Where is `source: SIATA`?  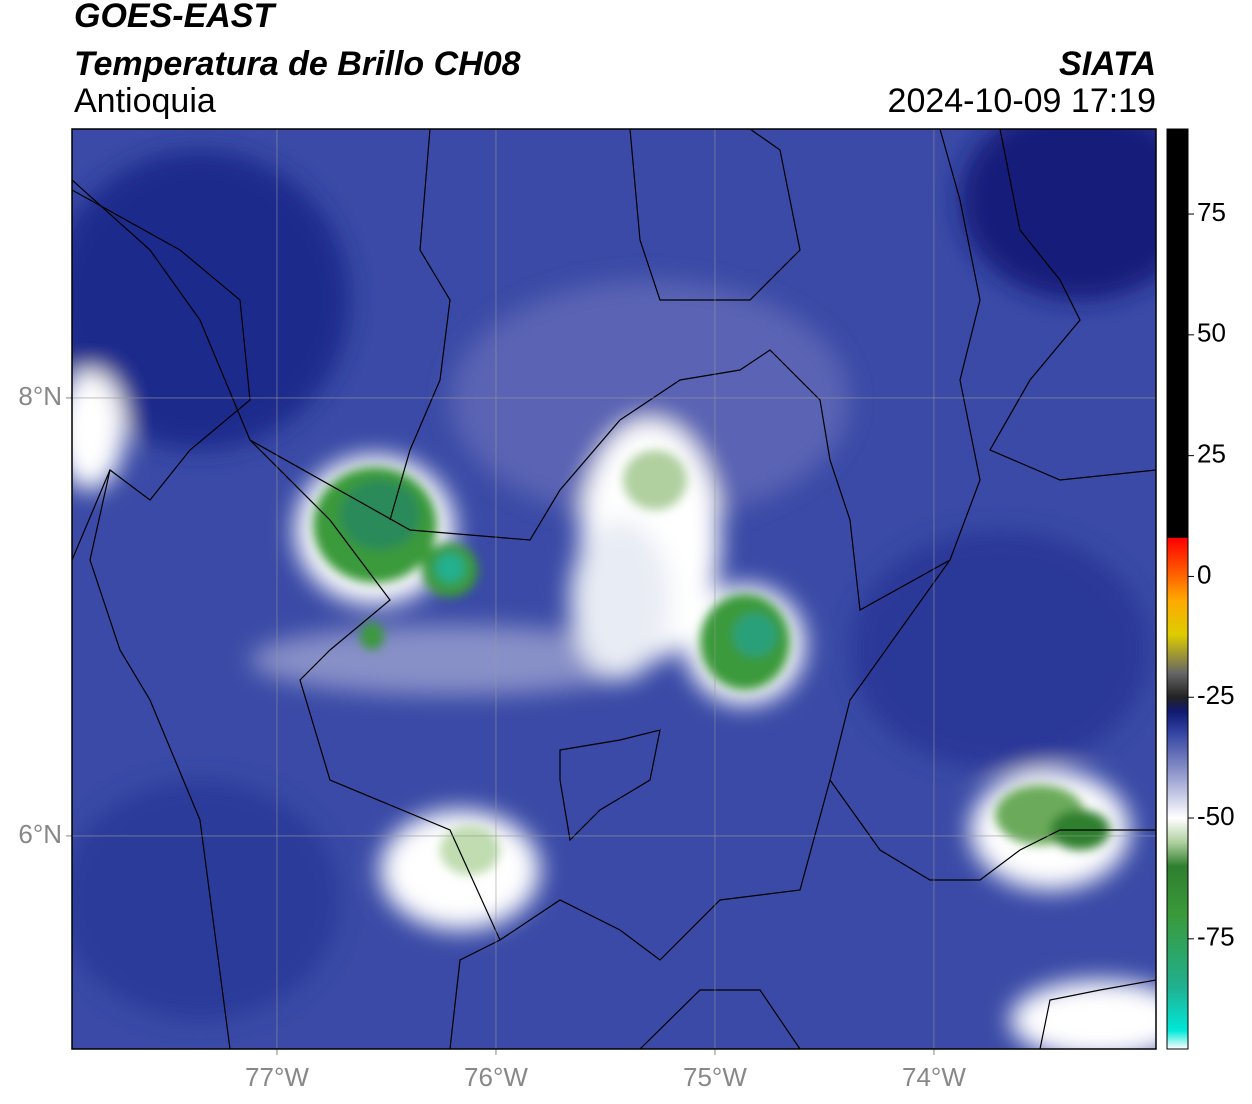
source: SIATA is located at coordinates (1107, 64).